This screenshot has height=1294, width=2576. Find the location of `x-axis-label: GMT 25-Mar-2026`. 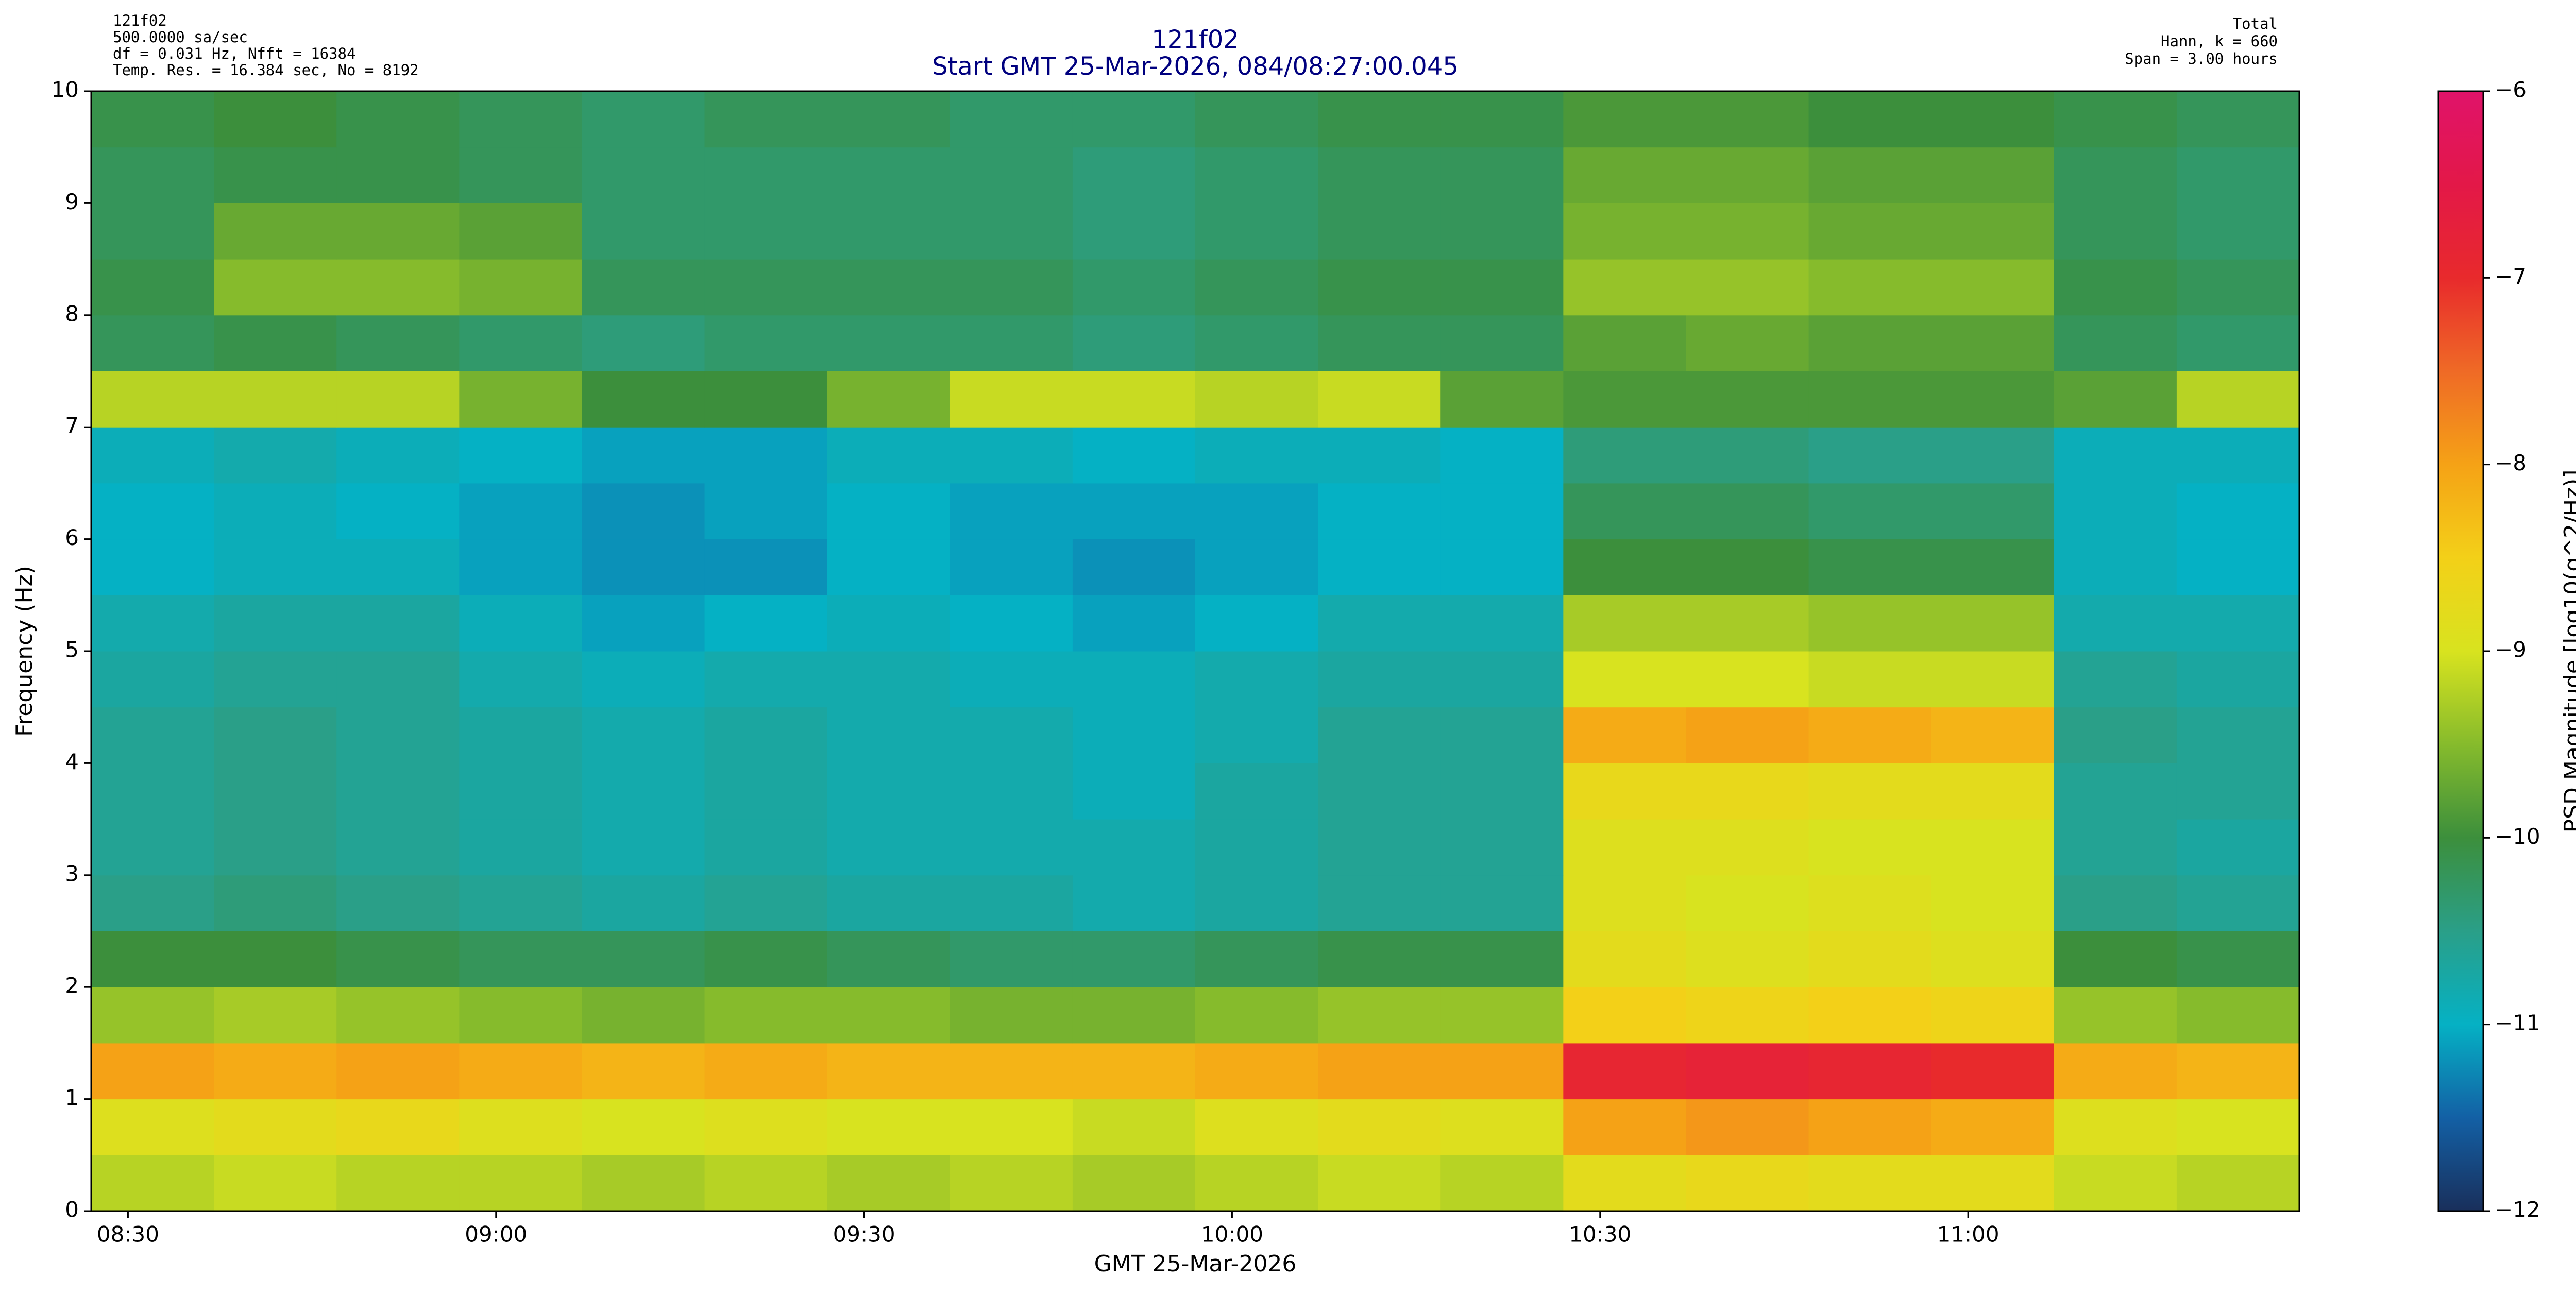

x-axis-label: GMT 25-Mar-2026 is located at coordinates (1195, 1264).